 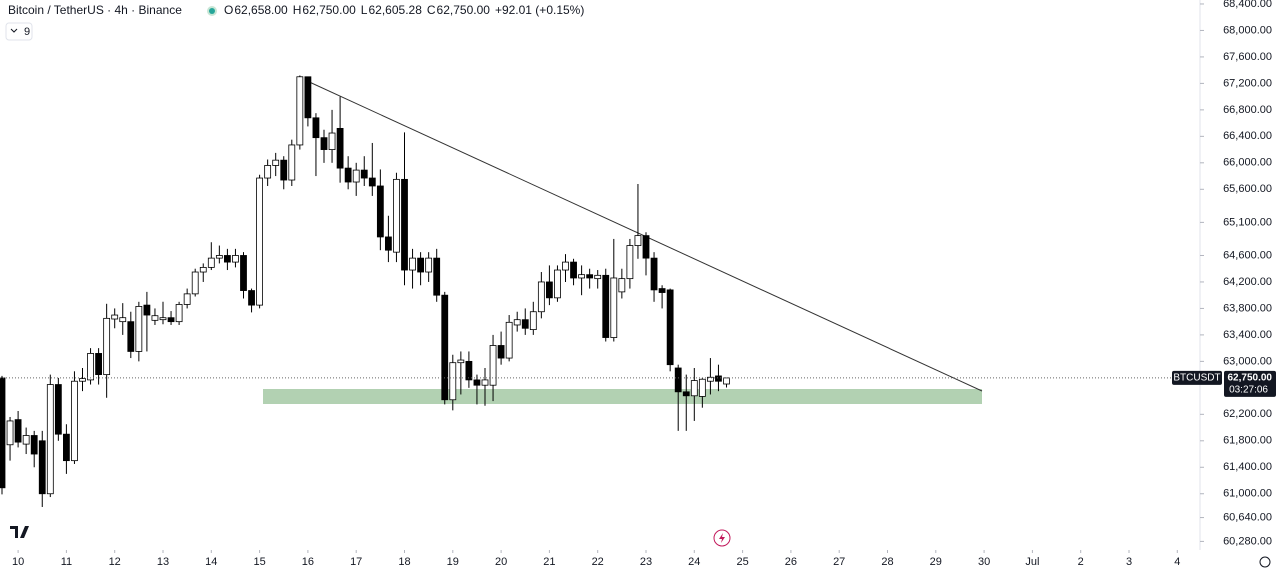 I want to click on x-tick-label: 10, so click(x=18, y=562).